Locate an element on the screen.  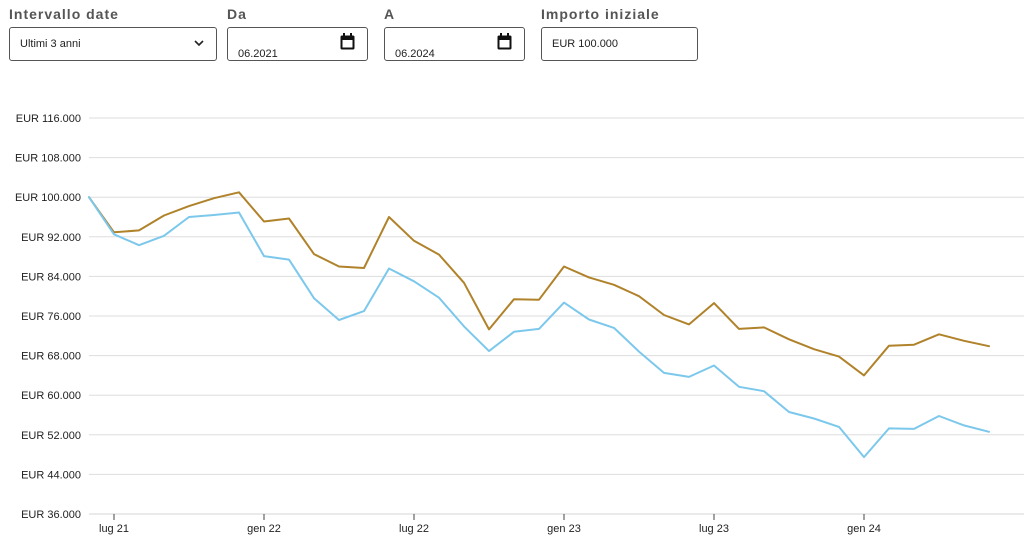
y-tick-label: EUR 68.000 is located at coordinates (51, 357).